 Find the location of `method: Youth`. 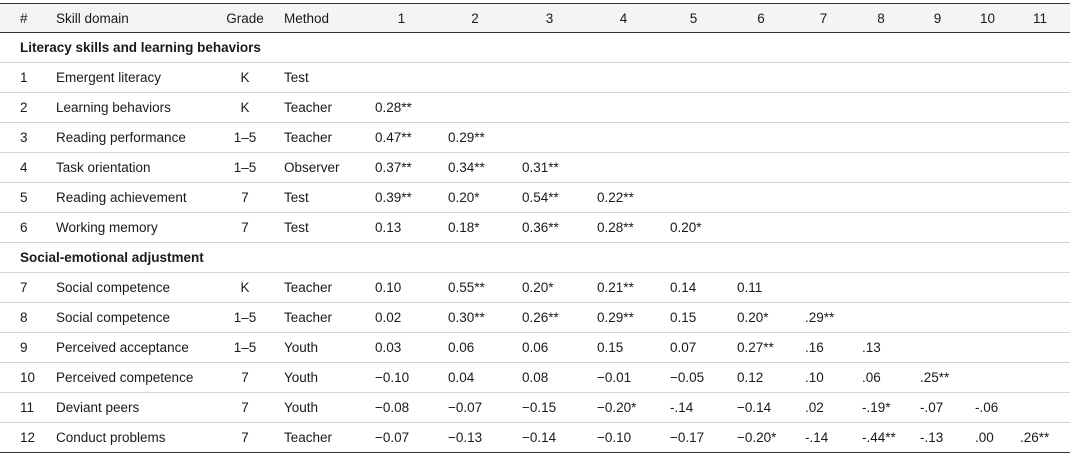

method: Youth is located at coordinates (317, 347).